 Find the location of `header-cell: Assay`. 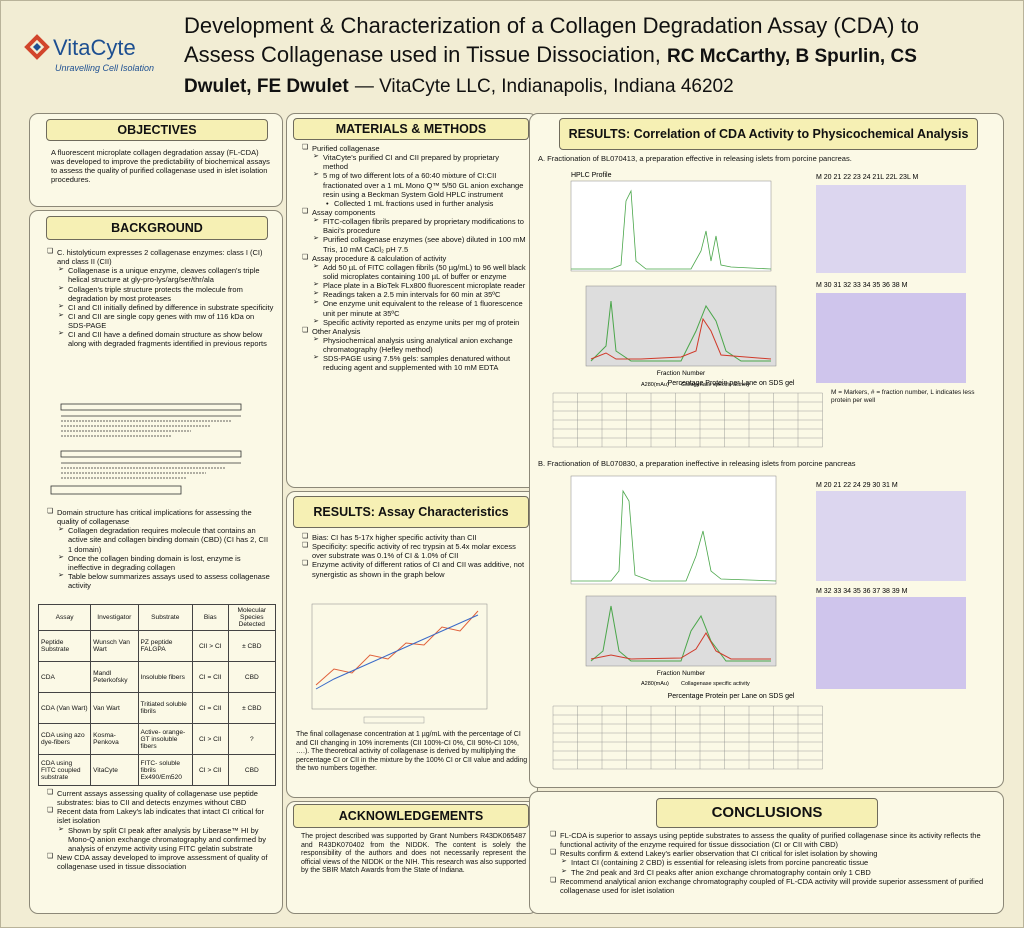

header-cell: Assay is located at coordinates (64, 617).